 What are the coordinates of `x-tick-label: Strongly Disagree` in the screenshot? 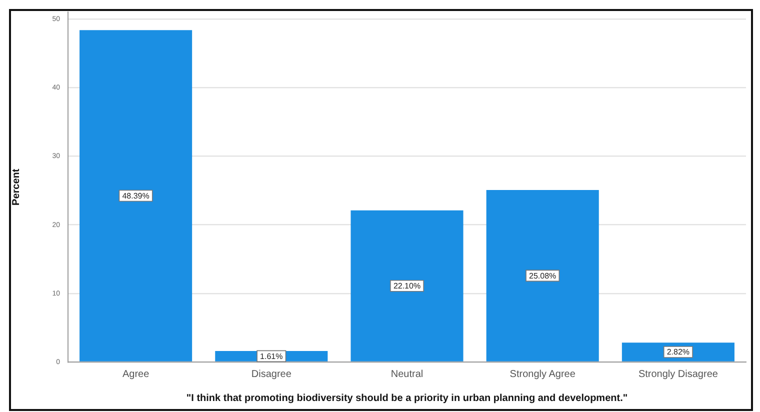 It's located at (678, 374).